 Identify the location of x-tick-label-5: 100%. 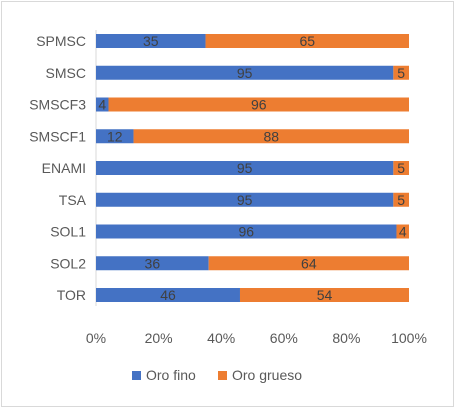
(409, 338).